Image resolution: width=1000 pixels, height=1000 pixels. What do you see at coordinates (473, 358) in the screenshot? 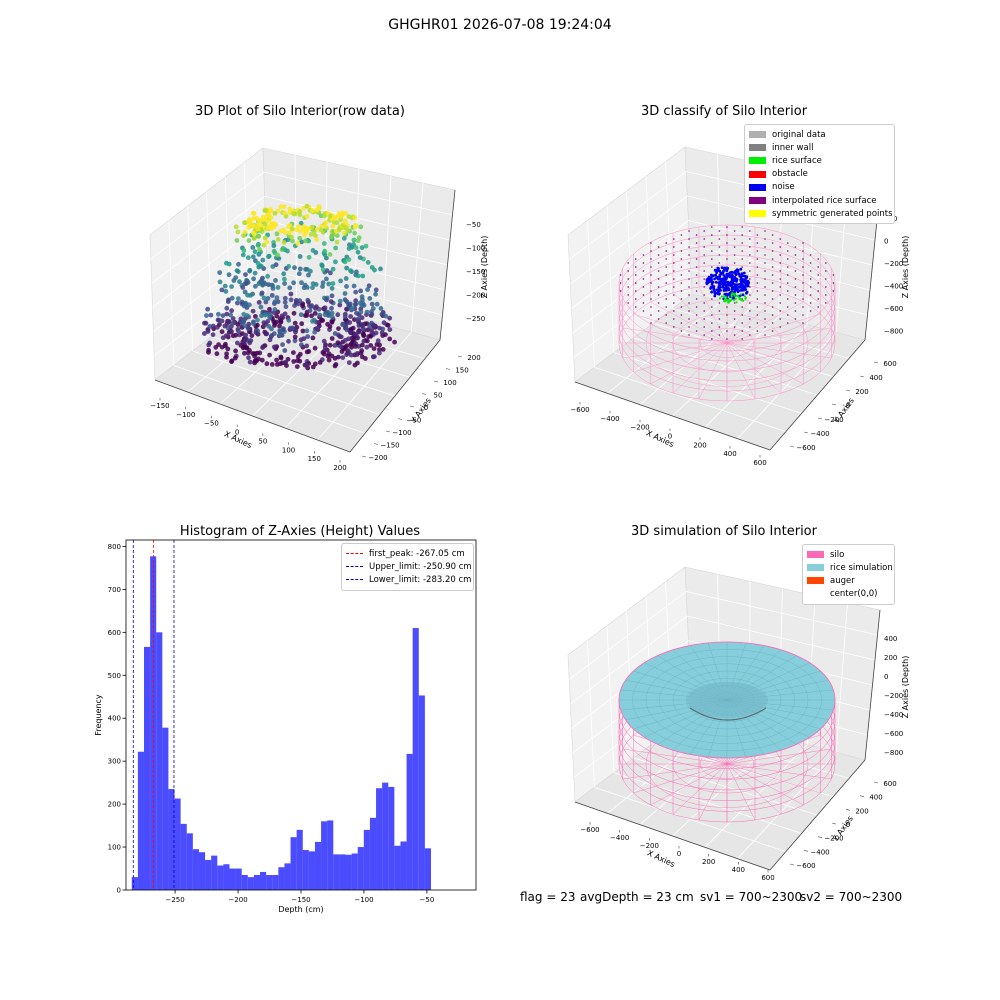
I see `y-tick-label: 200` at bounding box center [473, 358].